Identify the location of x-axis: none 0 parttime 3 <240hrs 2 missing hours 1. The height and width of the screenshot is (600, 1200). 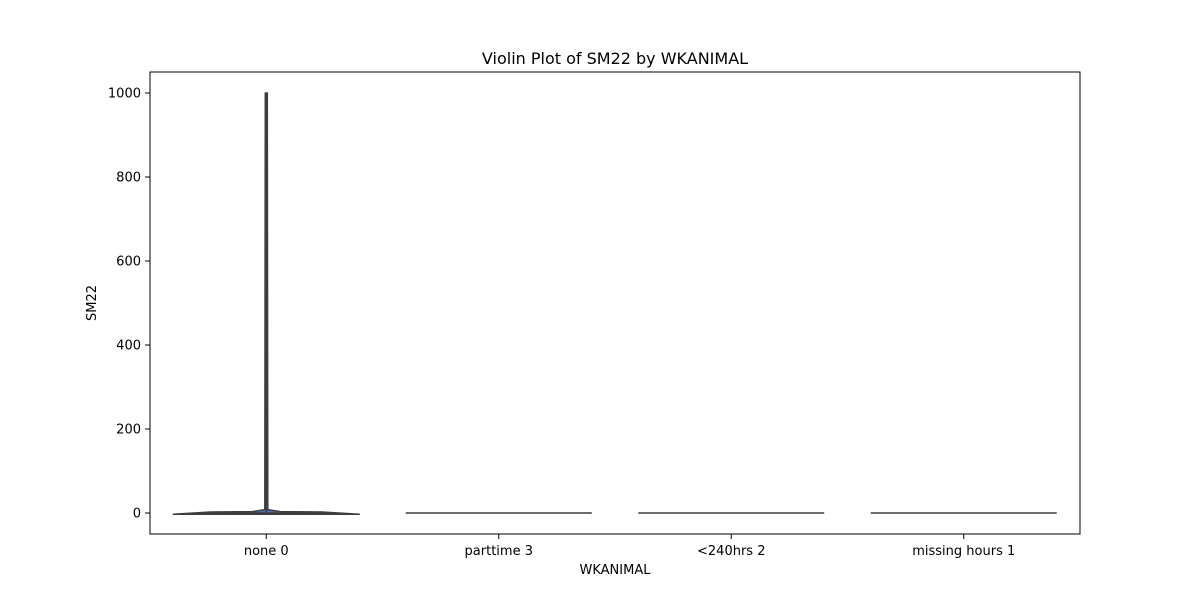
(629, 546).